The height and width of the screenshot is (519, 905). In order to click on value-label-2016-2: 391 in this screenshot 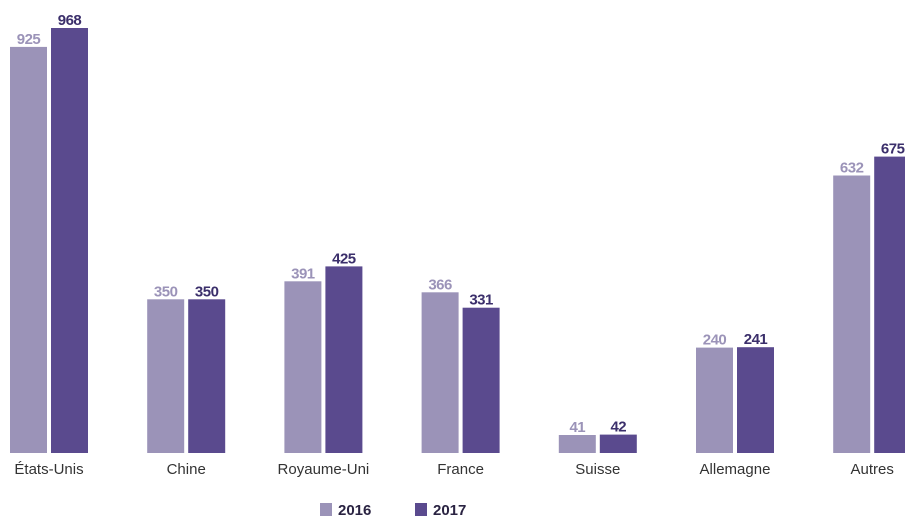, I will do `click(303, 273)`.